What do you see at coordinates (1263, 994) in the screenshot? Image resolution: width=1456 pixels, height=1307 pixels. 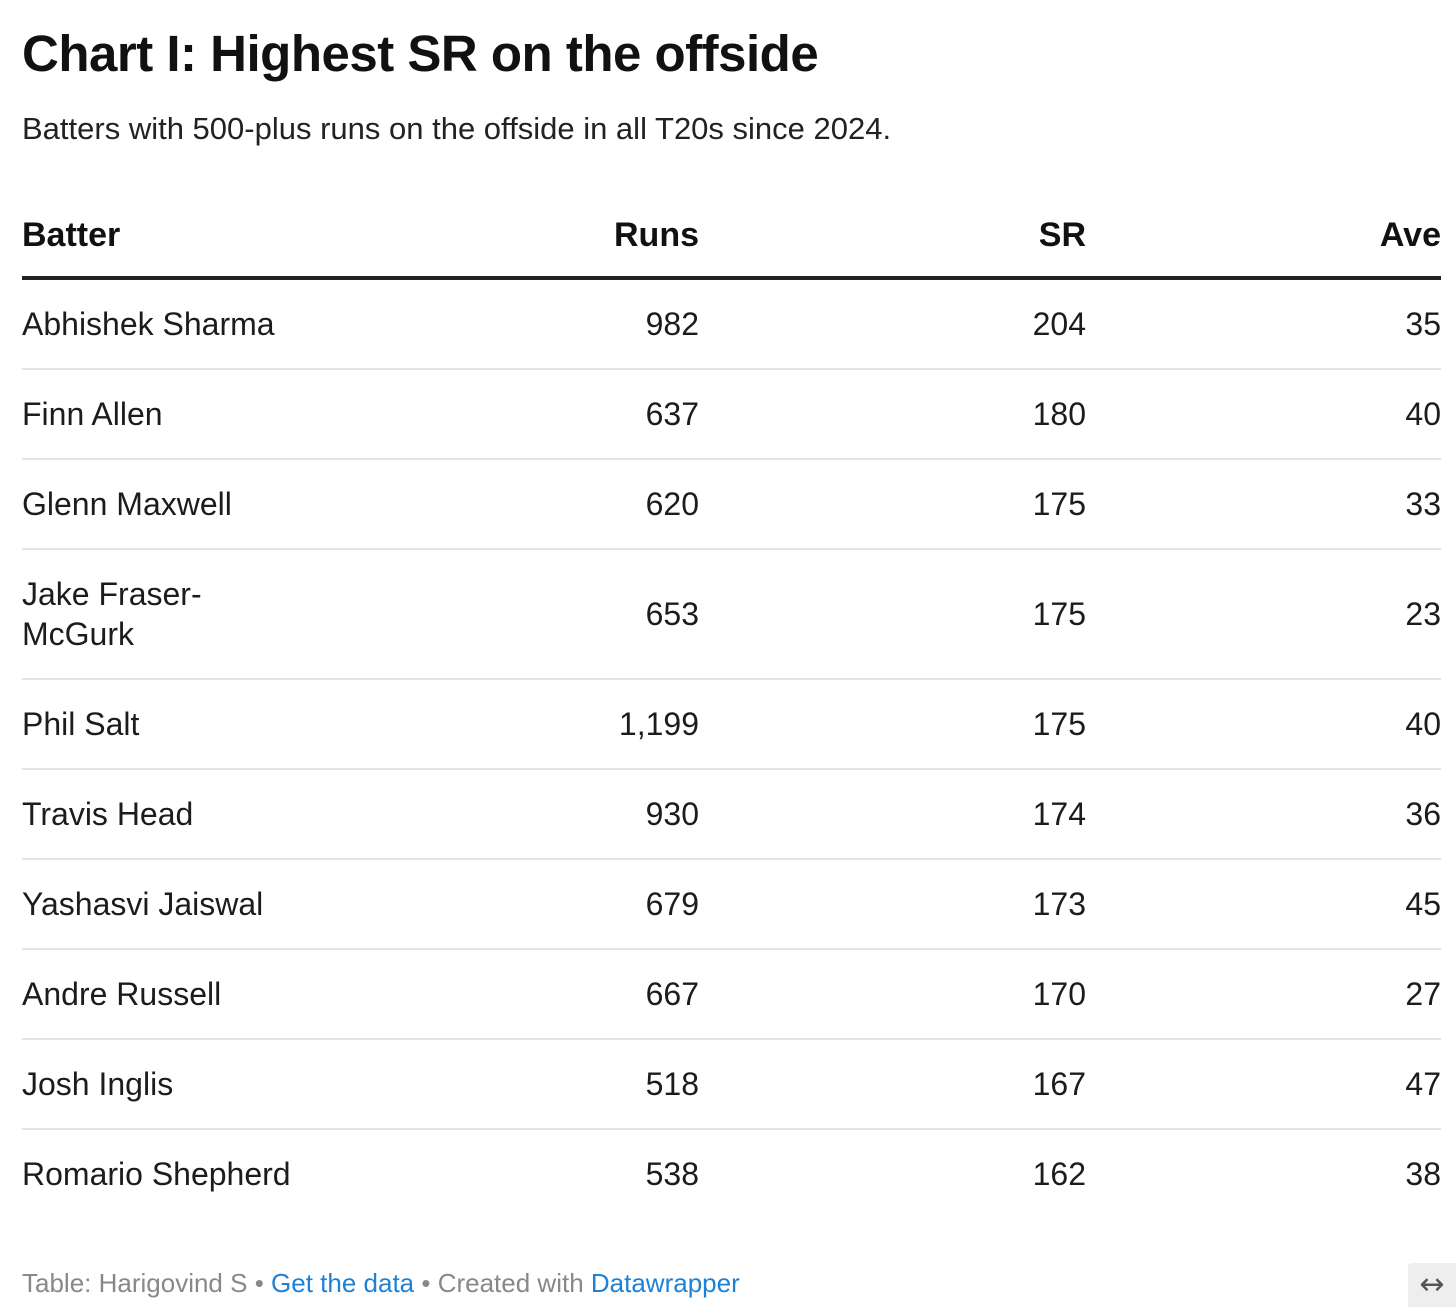 I see `ave-cell: 27` at bounding box center [1263, 994].